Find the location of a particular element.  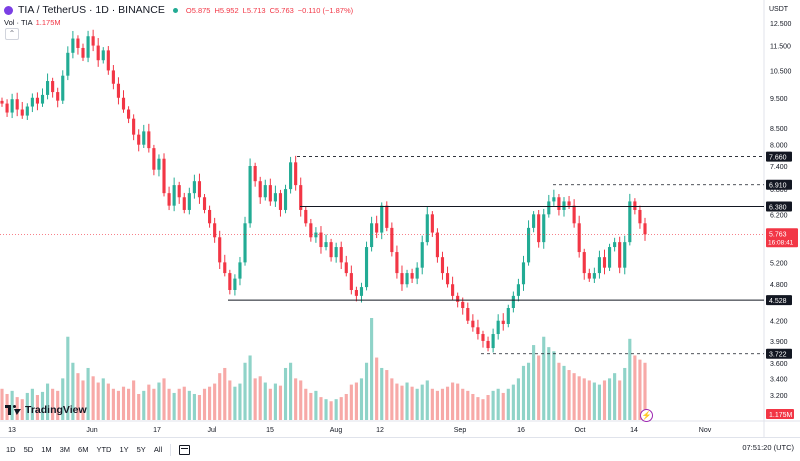

y-tick-label: 3.600 is located at coordinates (779, 364).